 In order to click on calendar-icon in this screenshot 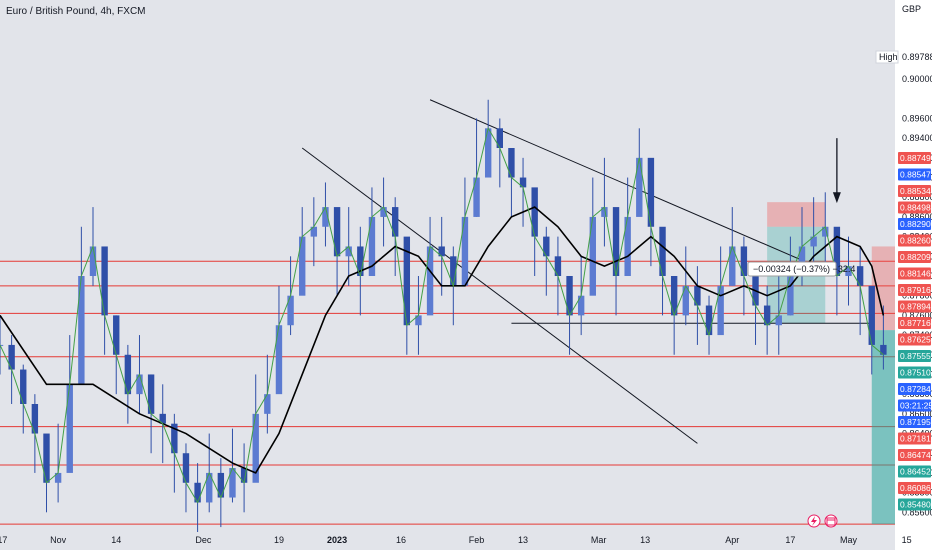, I will do `click(831, 521)`.